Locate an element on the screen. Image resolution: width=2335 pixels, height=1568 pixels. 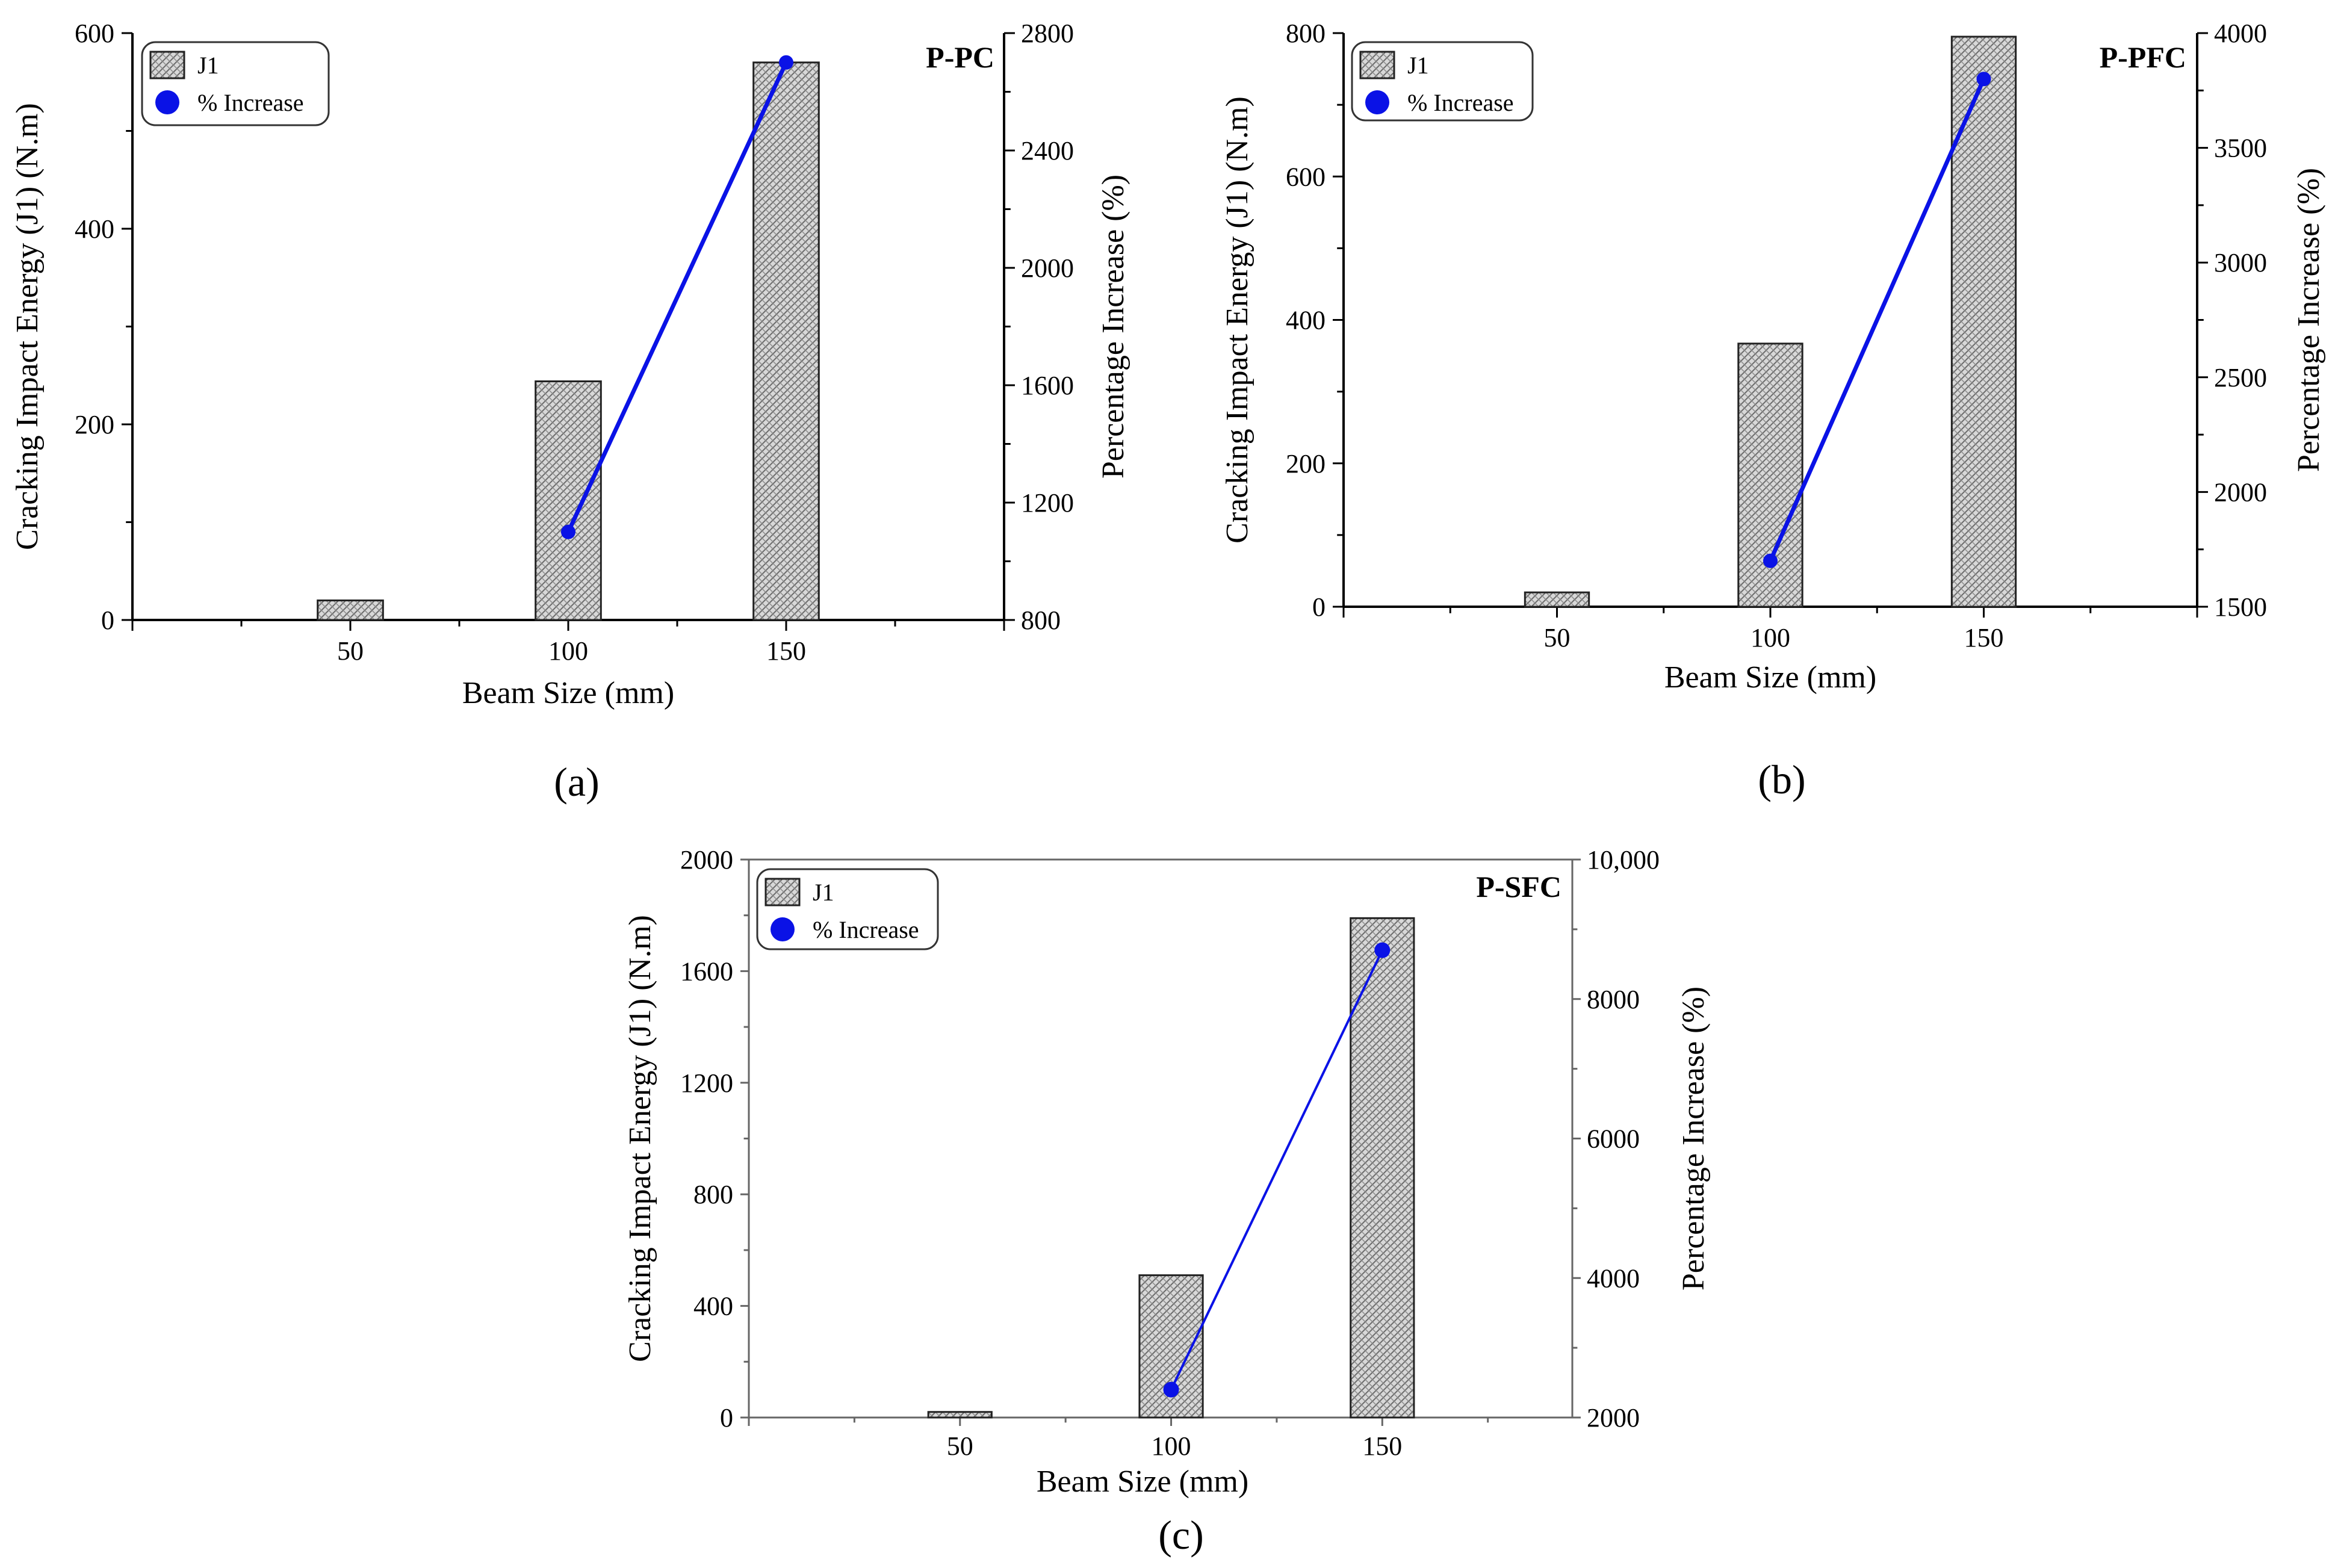
panel-tag: P-PC is located at coordinates (960, 57).